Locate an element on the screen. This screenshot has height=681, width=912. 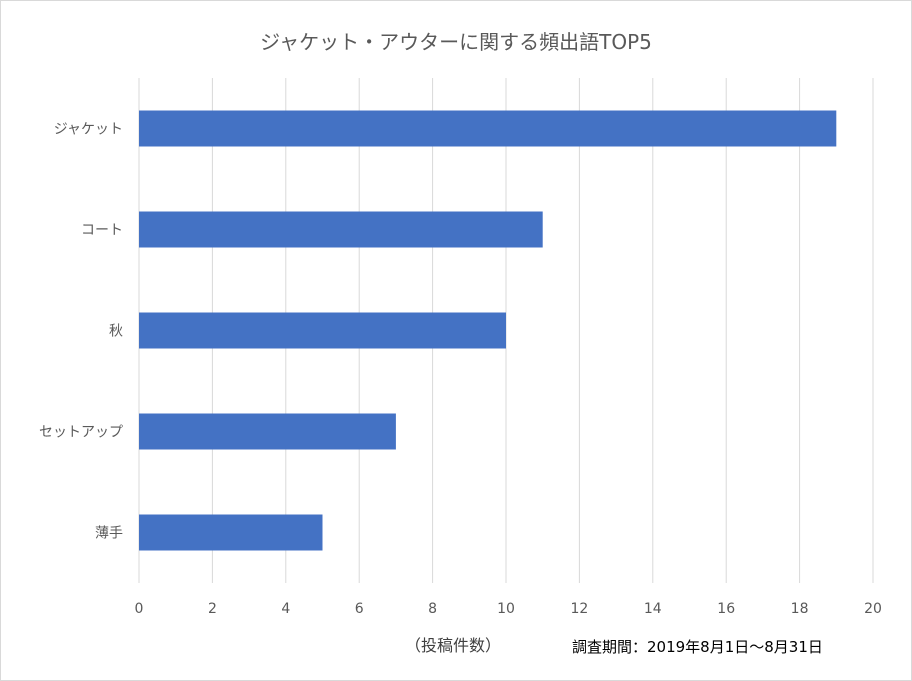
x-tick-label: 12 is located at coordinates (579, 609).